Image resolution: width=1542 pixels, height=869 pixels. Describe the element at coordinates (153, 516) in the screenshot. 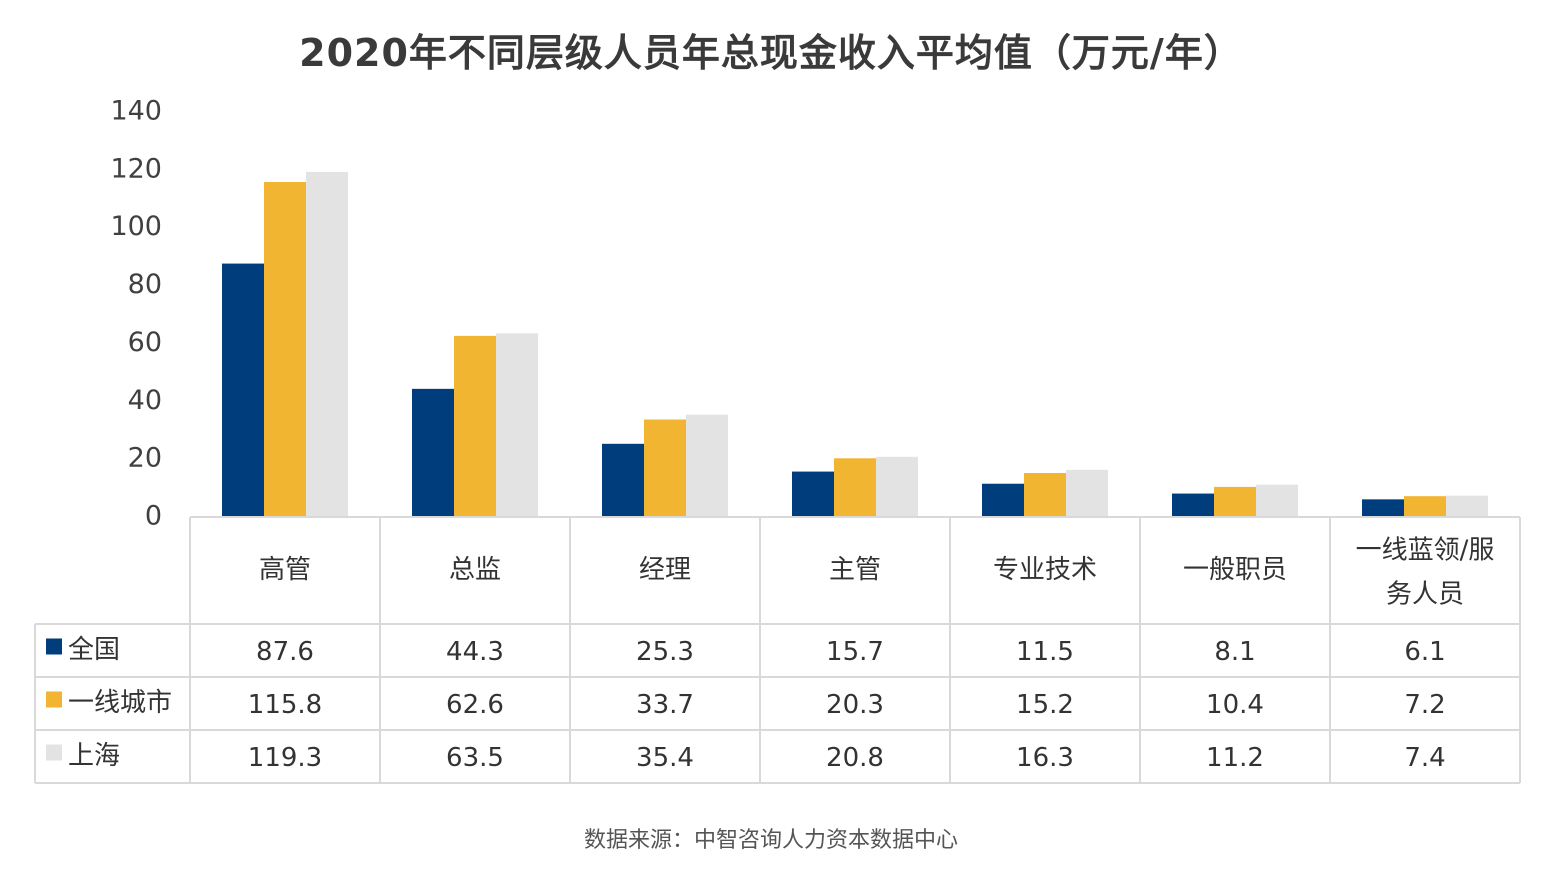

I see `y-tick-label: 0` at that location.